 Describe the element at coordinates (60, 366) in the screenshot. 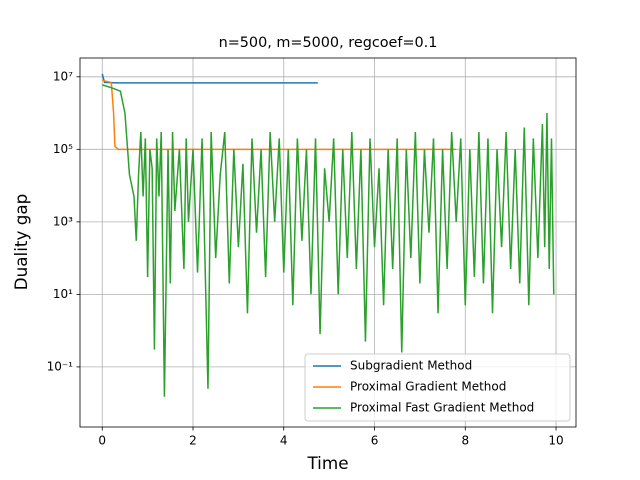

I see `y-tick-label: 10⁻¹` at that location.